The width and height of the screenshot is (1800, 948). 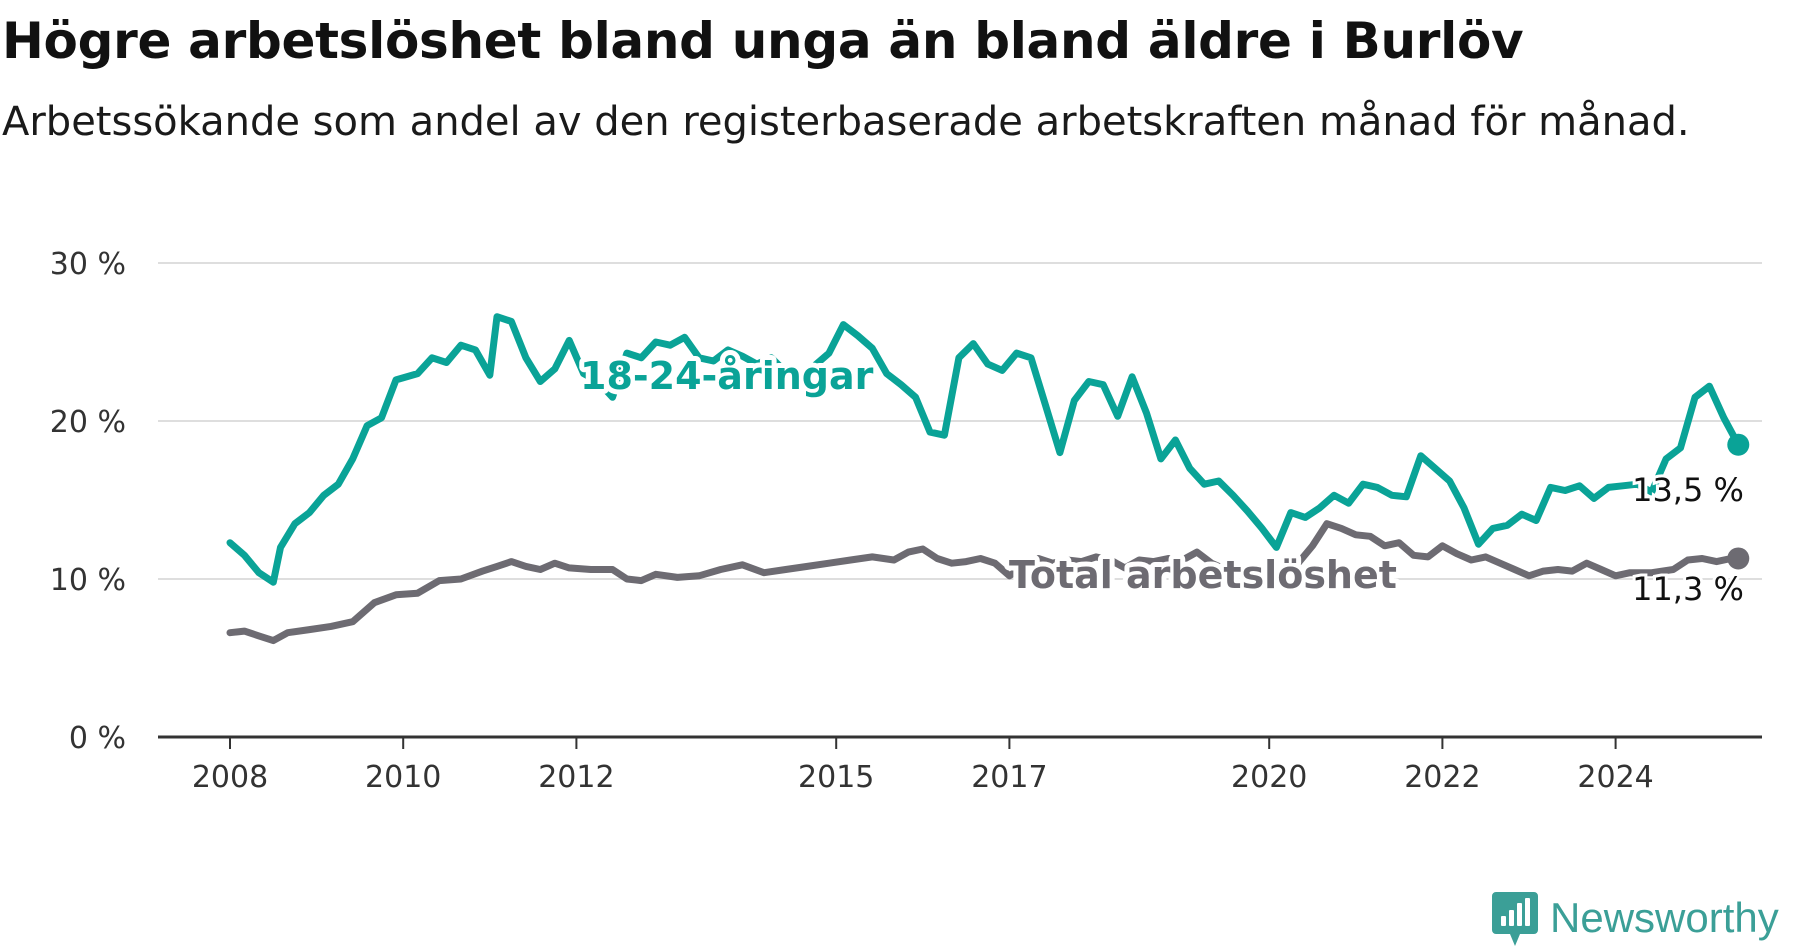 What do you see at coordinates (836, 777) in the screenshot?
I see `x-tick-label: 2015` at bounding box center [836, 777].